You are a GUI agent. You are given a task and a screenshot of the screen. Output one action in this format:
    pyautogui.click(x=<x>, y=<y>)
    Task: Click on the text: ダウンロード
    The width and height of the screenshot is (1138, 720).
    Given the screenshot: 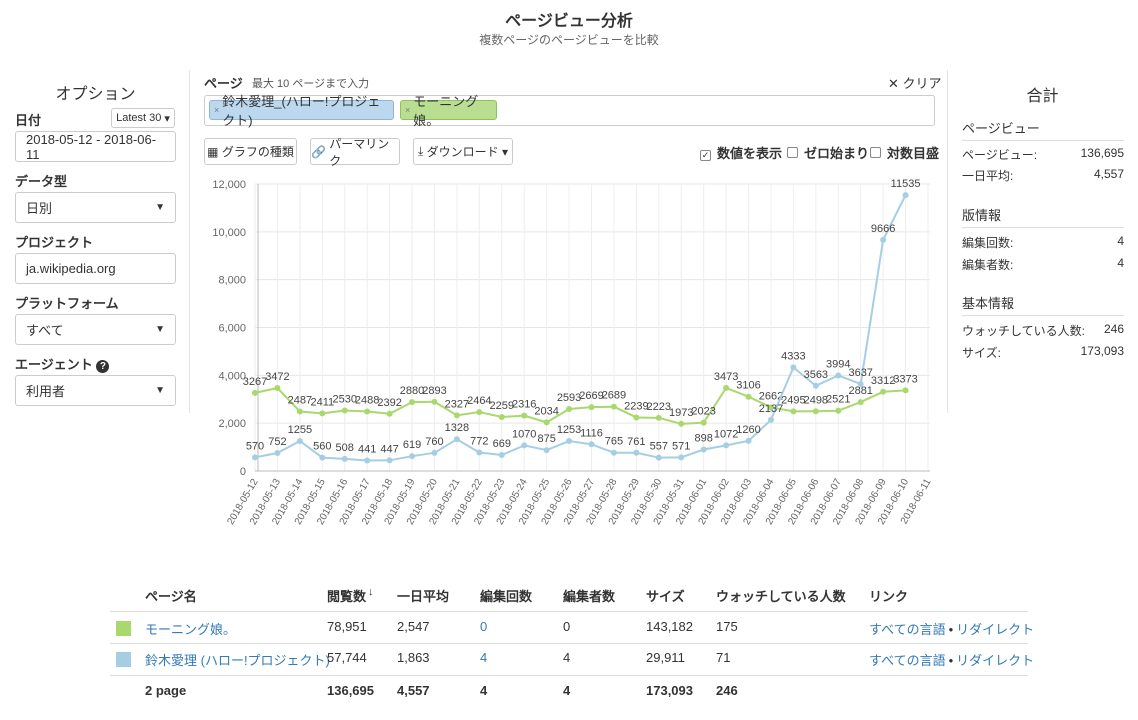 What is the action you would take?
    pyautogui.click(x=462, y=152)
    